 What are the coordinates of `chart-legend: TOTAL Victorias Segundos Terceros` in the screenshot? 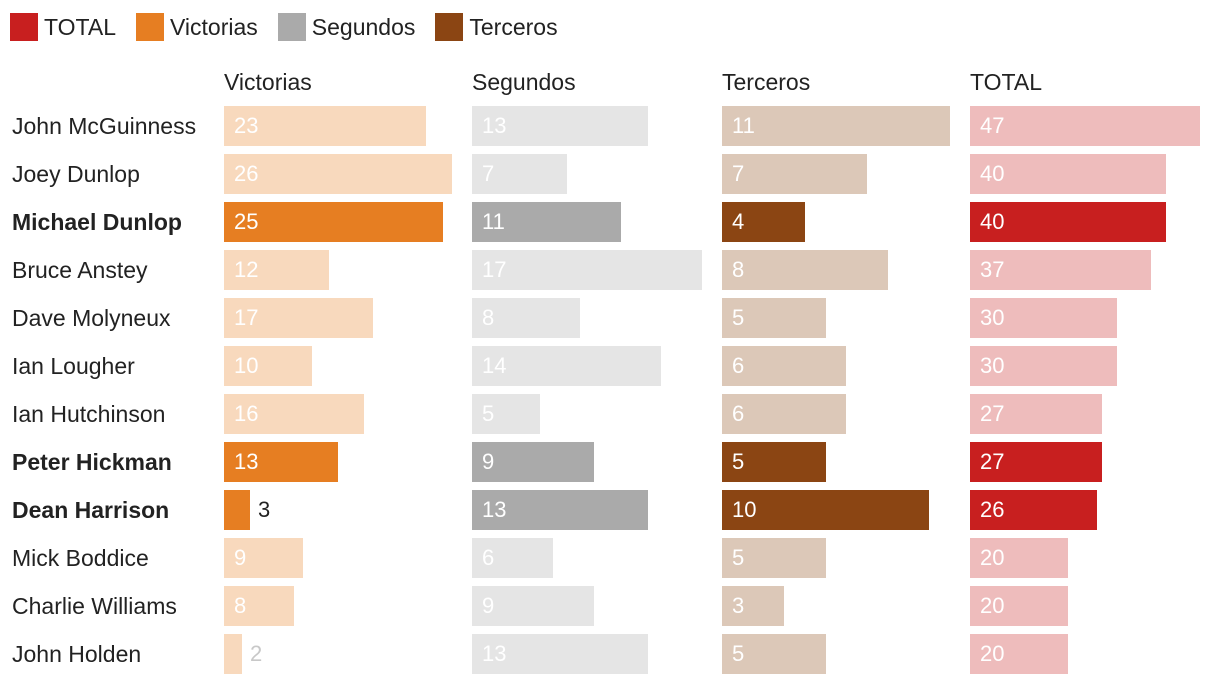 It's located at (294, 27).